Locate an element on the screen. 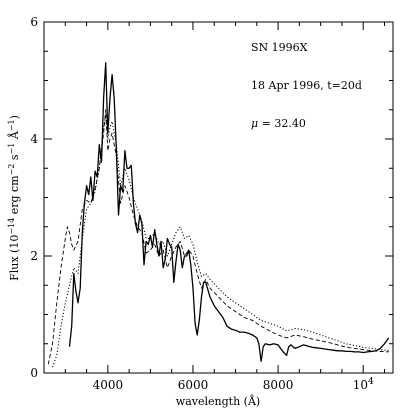 The image size is (415, 415). annotation-sn-name: SN 1996X is located at coordinates (279, 47).